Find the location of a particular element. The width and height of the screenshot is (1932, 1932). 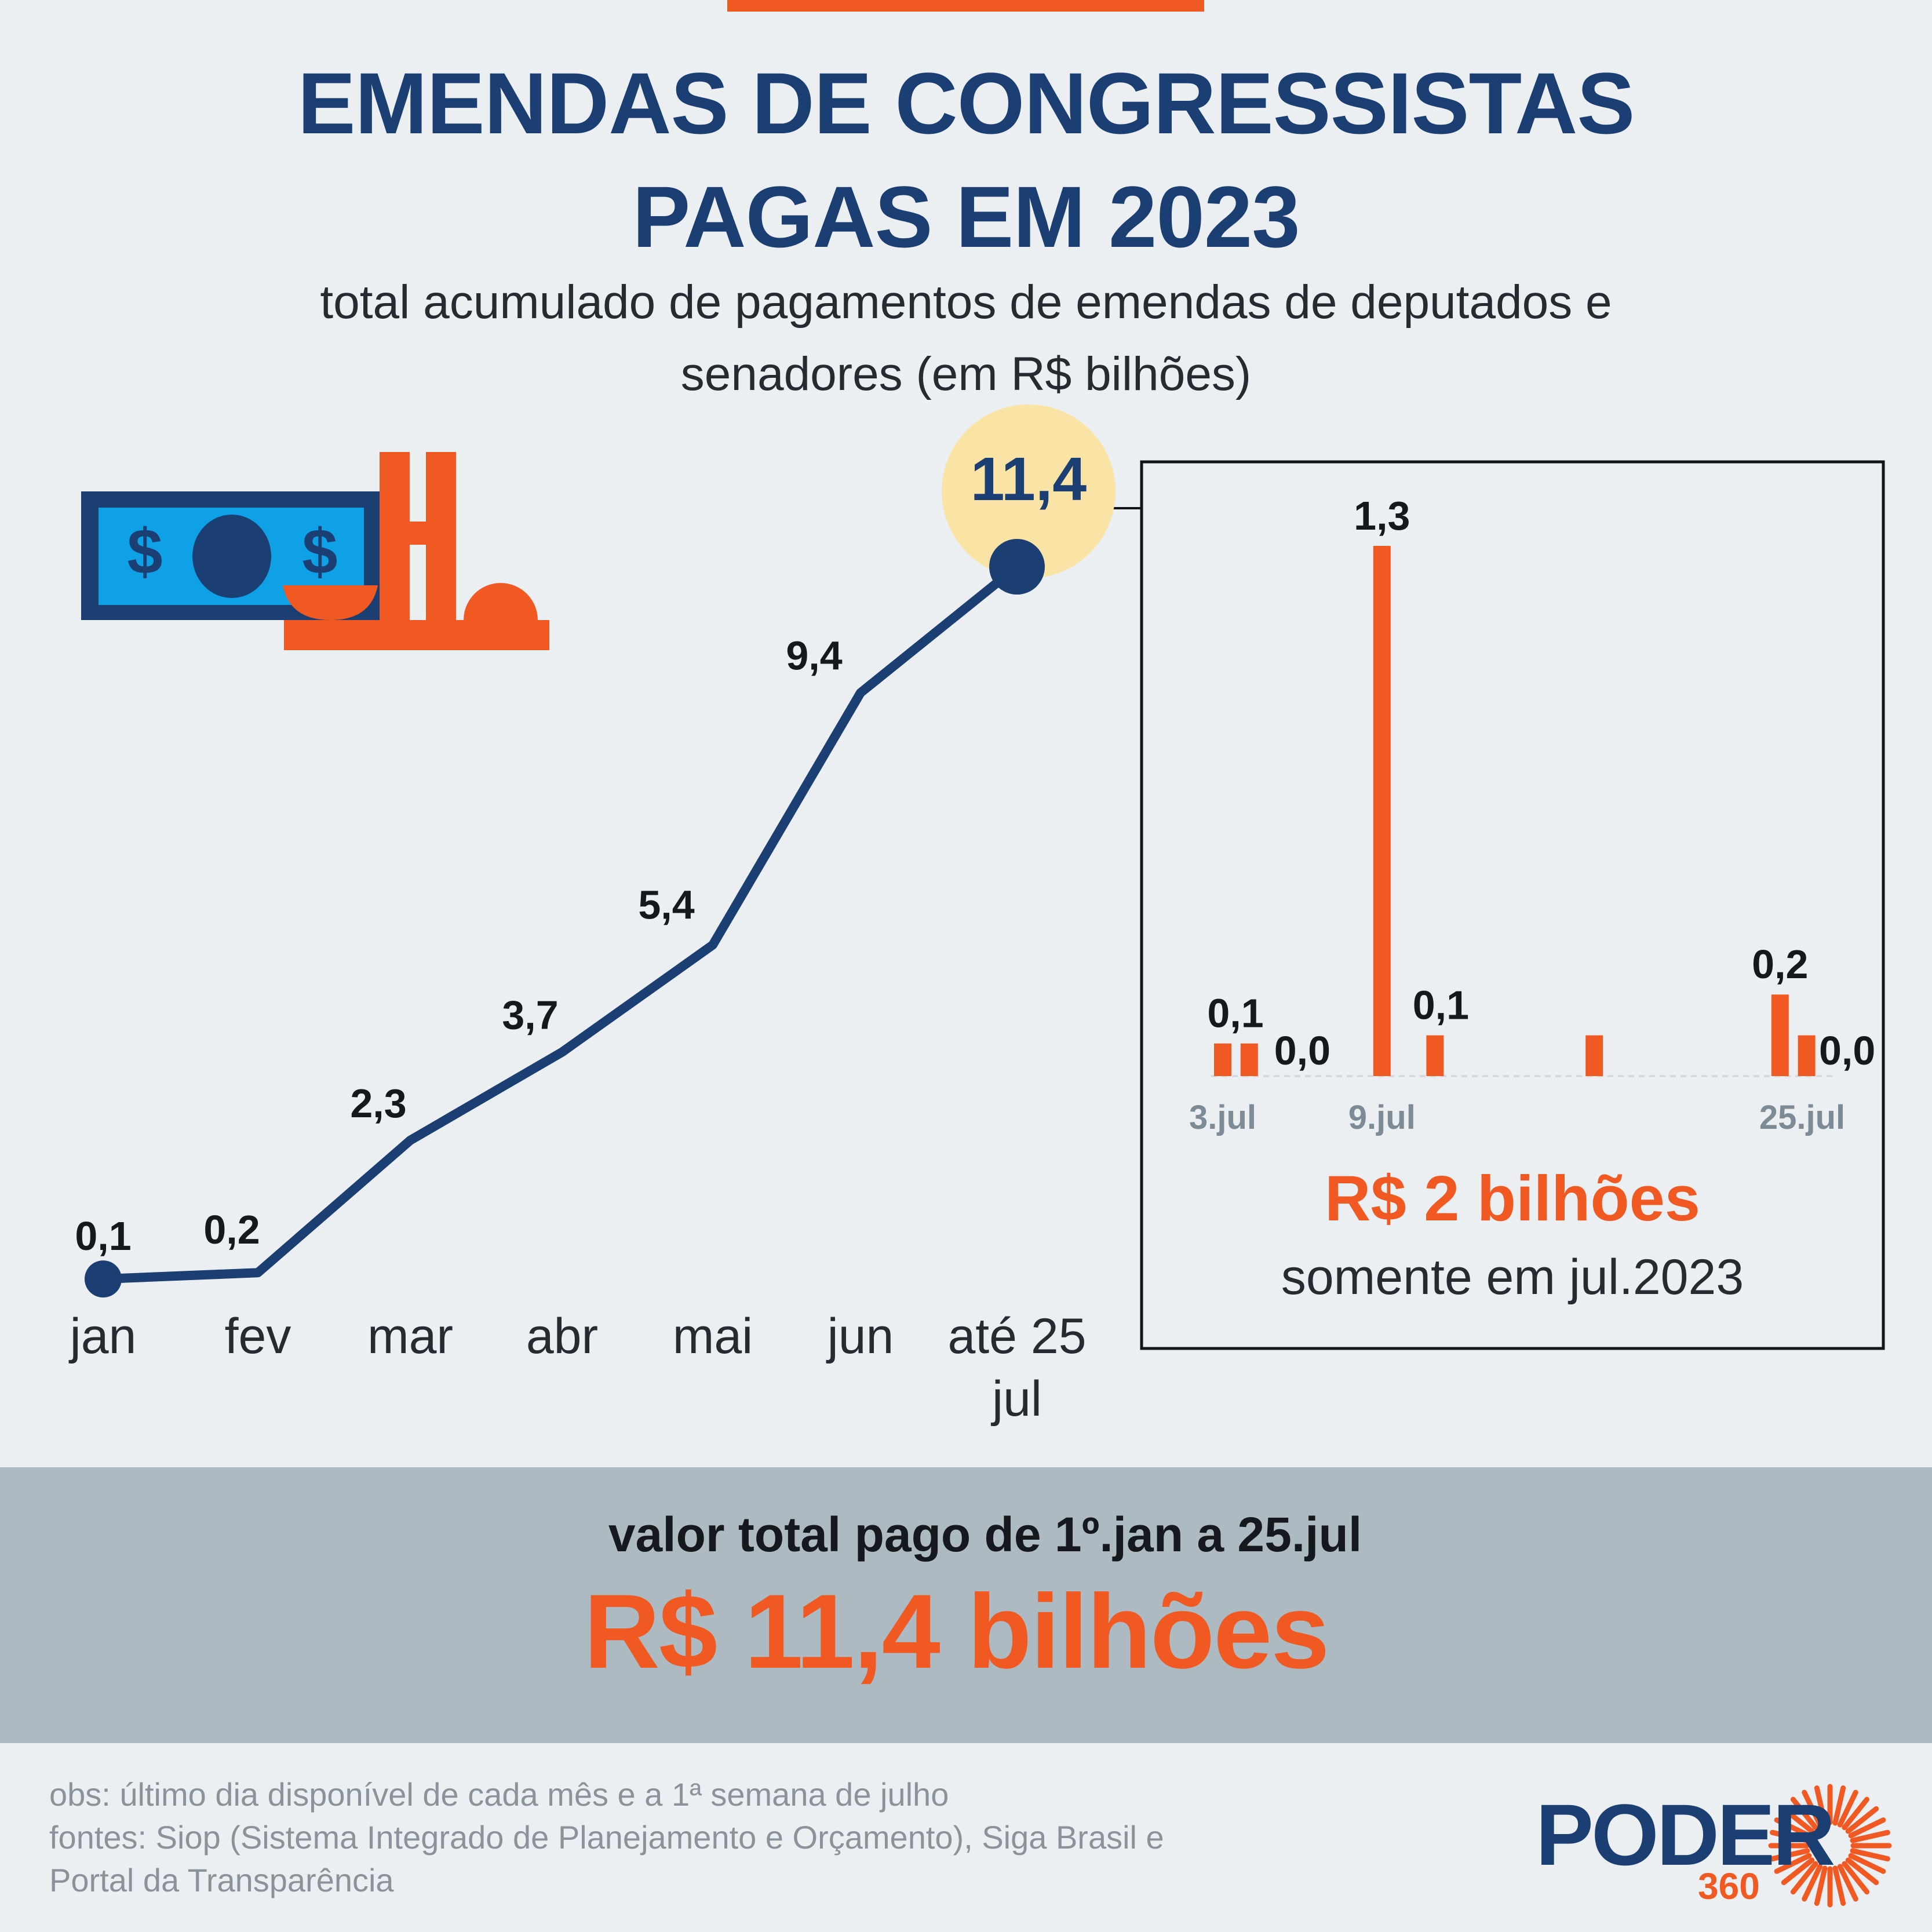

x-tick-label: jun is located at coordinates (860, 1336).